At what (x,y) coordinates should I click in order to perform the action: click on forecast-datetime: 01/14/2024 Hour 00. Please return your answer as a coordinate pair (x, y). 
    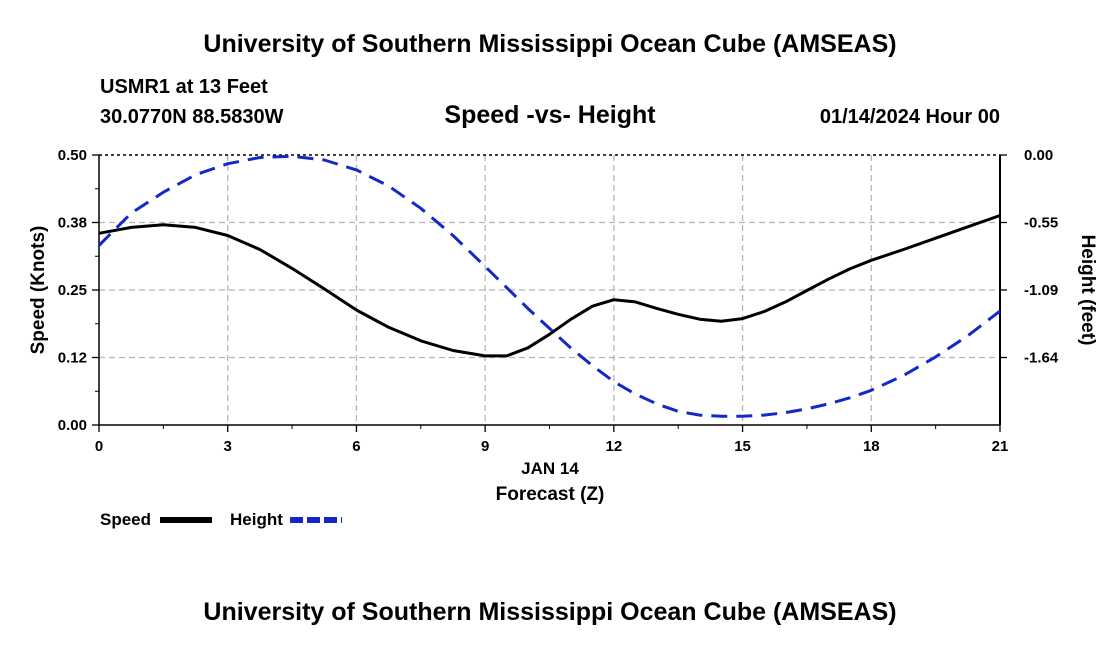
    Looking at the image, I should click on (909, 117).